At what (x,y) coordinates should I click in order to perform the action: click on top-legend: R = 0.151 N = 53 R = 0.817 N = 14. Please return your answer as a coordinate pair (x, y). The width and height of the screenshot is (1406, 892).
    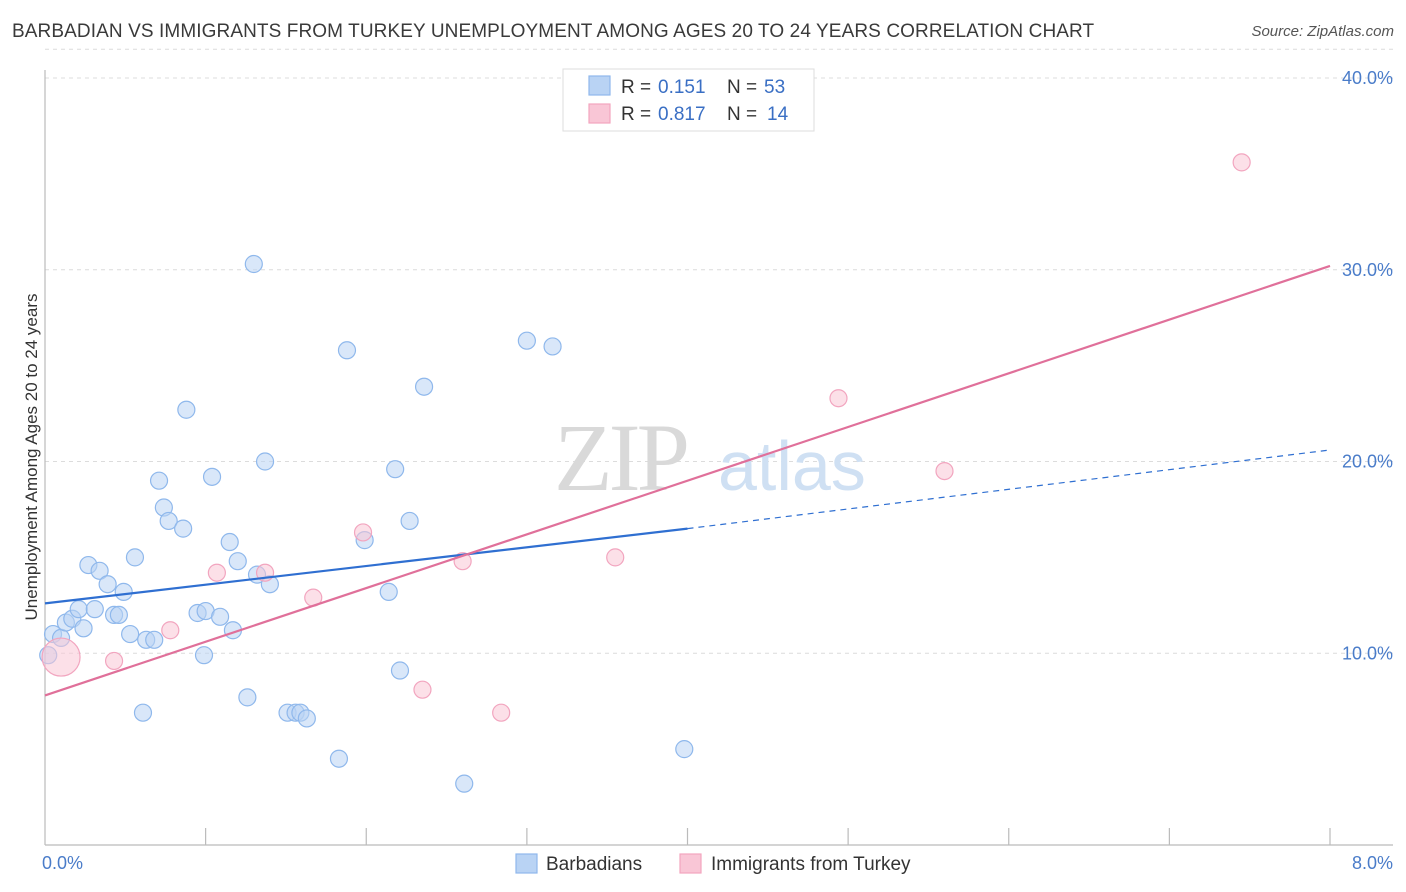
    Looking at the image, I should click on (688, 100).